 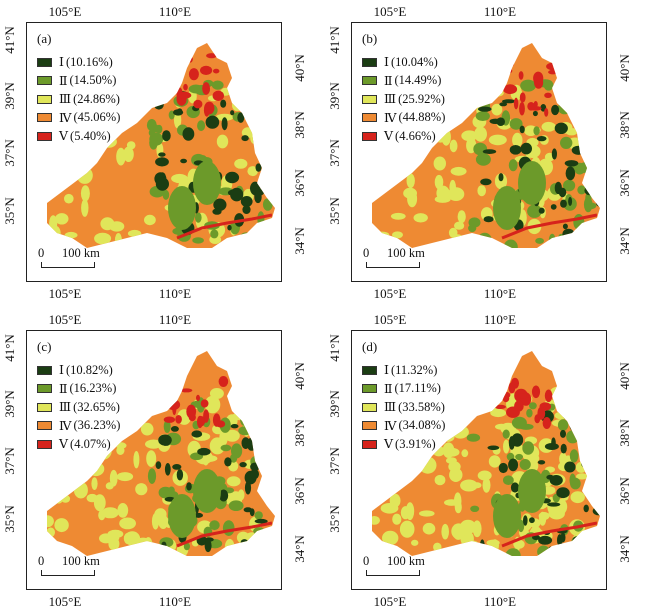 What do you see at coordinates (78, 99) in the screenshot?
I see `legend-entry-III: Ⅲ (24.86%)` at bounding box center [78, 99].